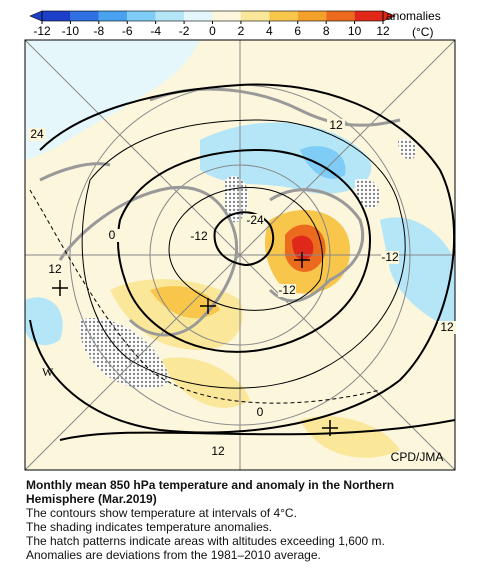  What do you see at coordinates (36, 16) in the screenshot?
I see `colorbar-end` at bounding box center [36, 16].